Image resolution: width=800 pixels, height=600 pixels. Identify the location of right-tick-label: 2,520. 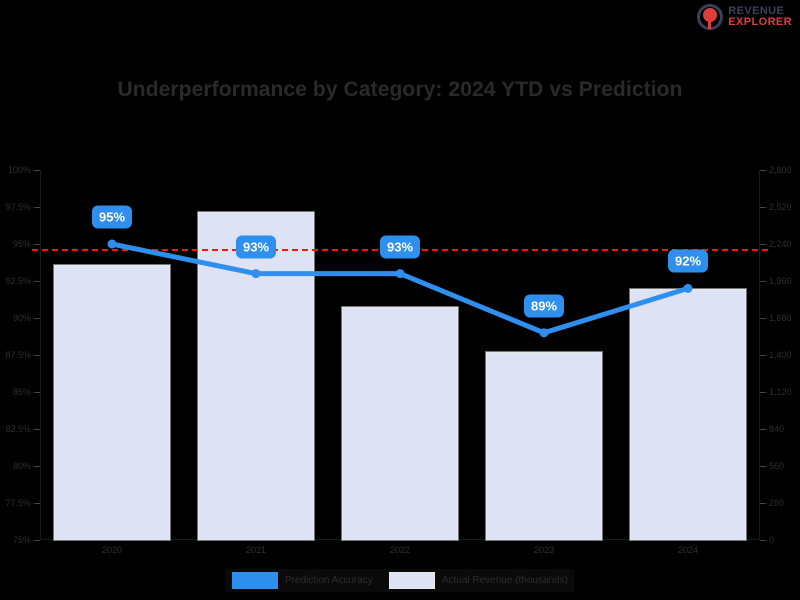
(780, 207).